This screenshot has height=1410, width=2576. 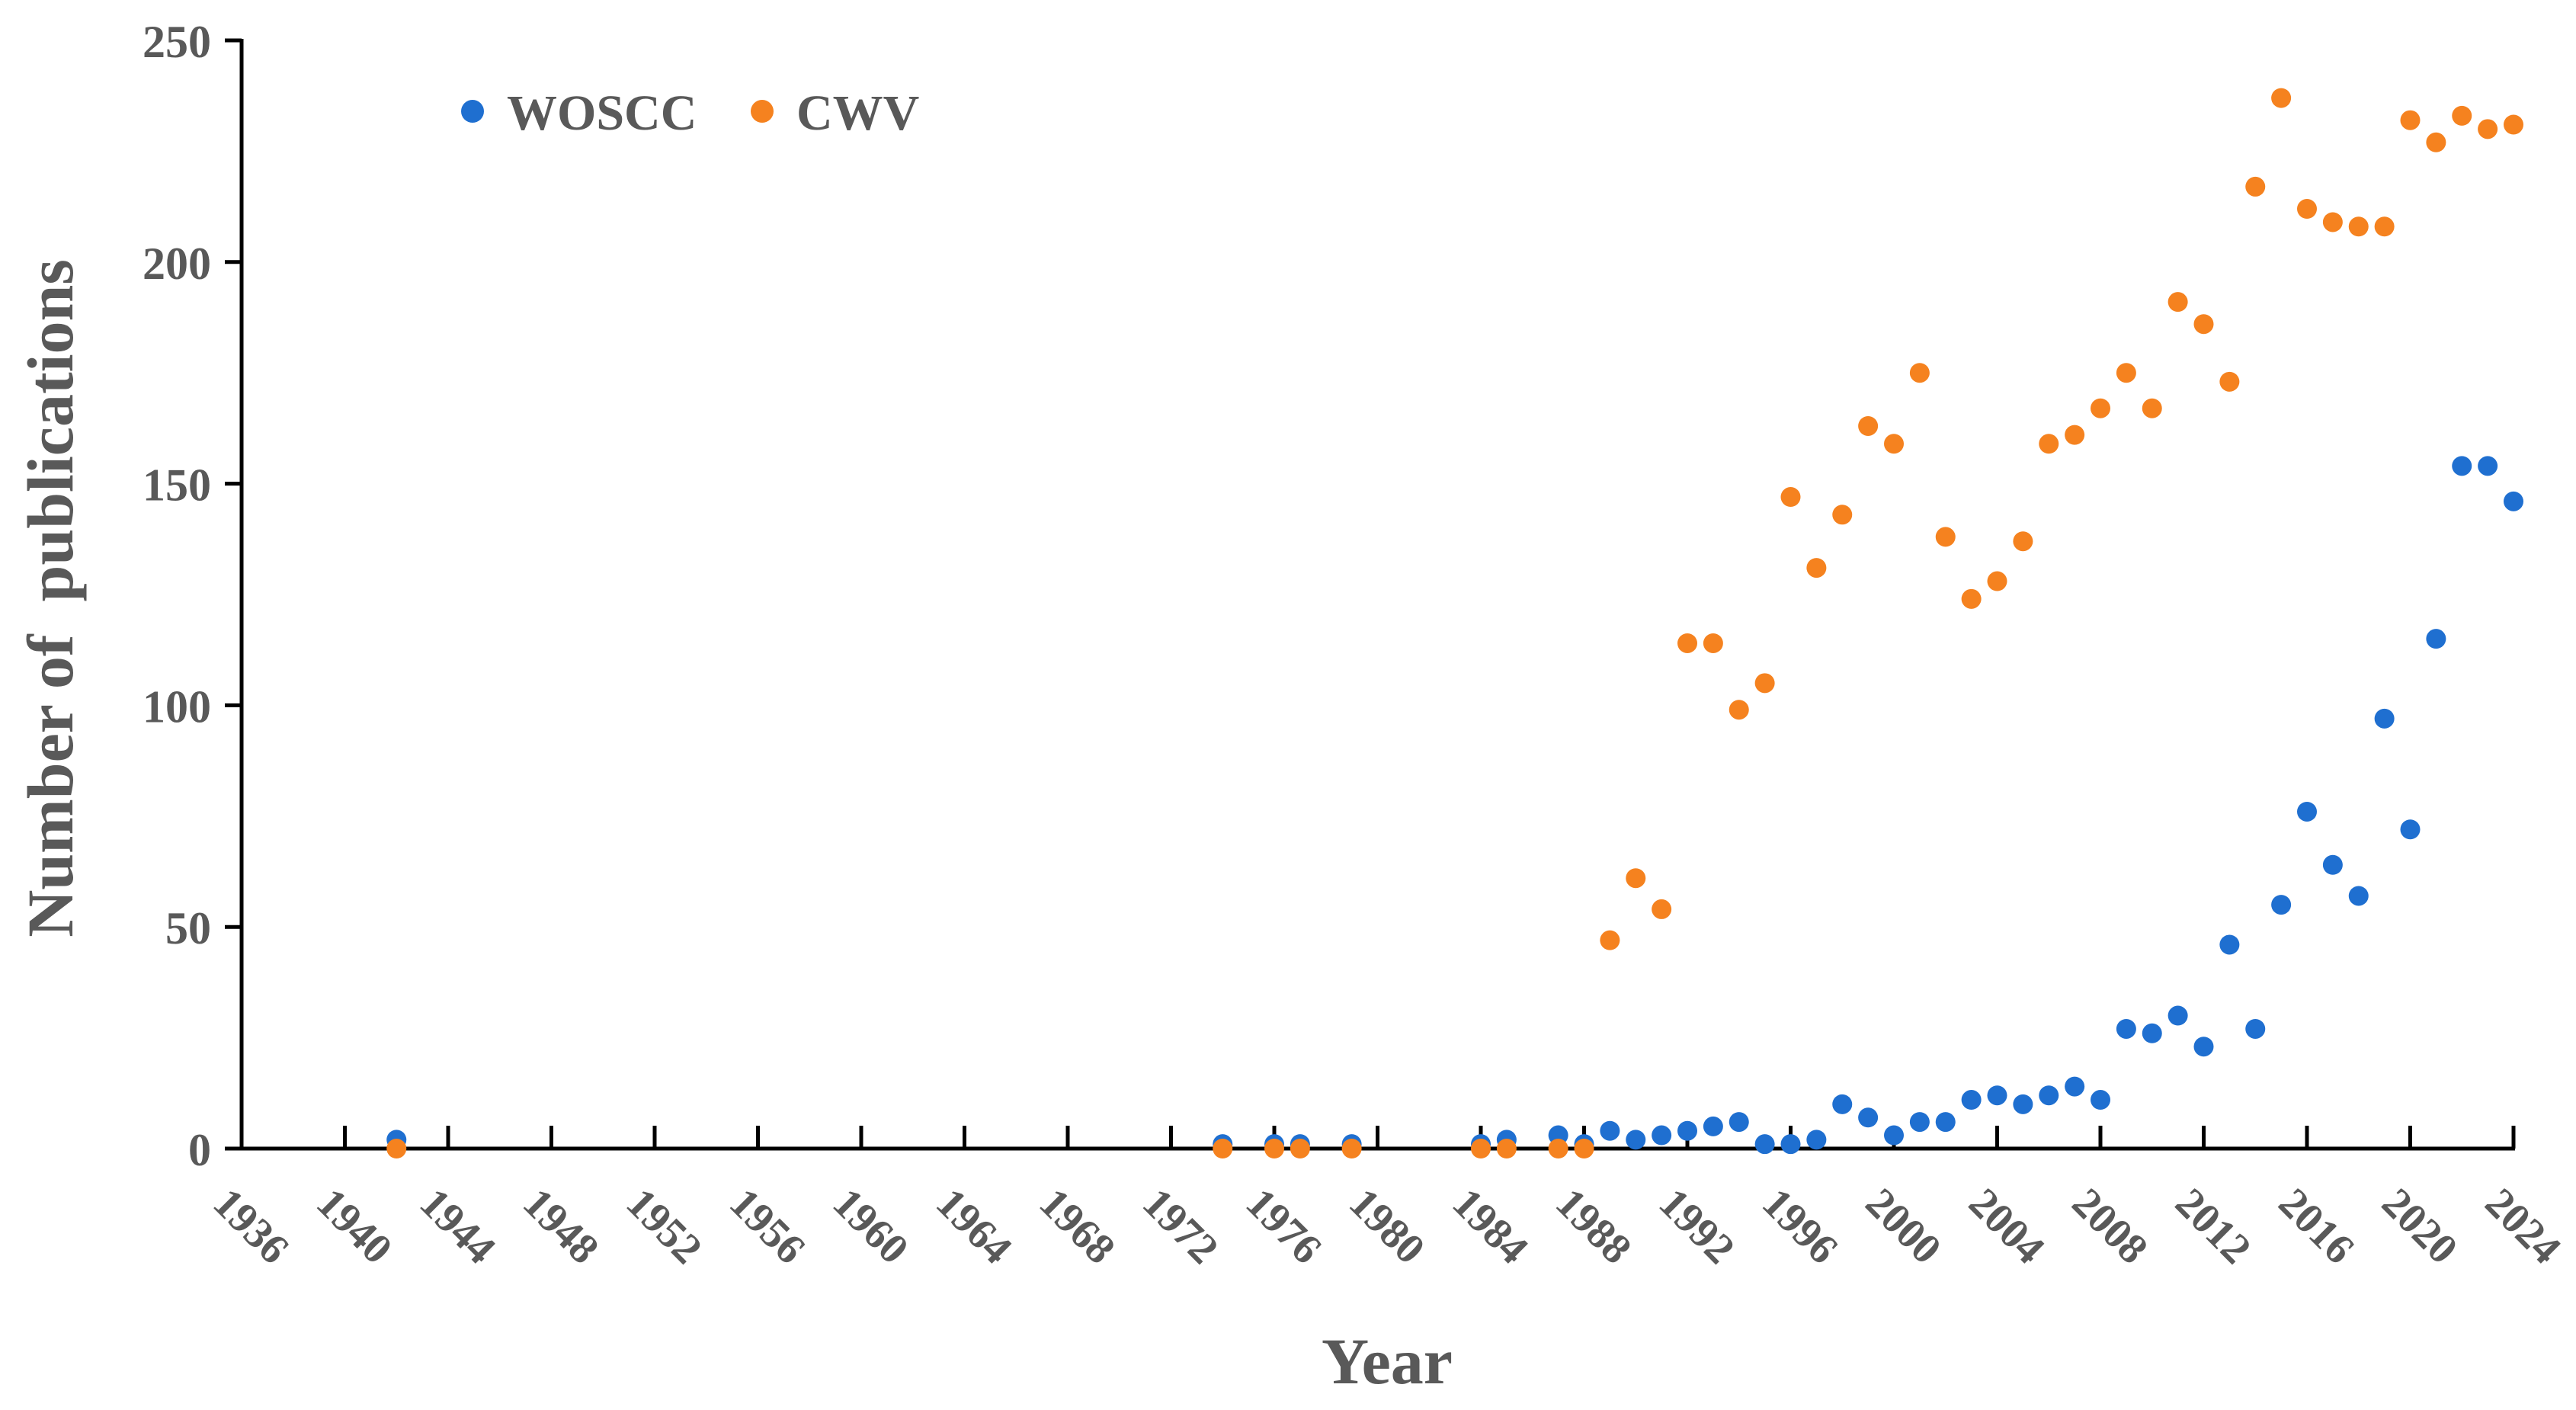 What do you see at coordinates (602, 113) in the screenshot?
I see `legend-label-woscc: WOSCC` at bounding box center [602, 113].